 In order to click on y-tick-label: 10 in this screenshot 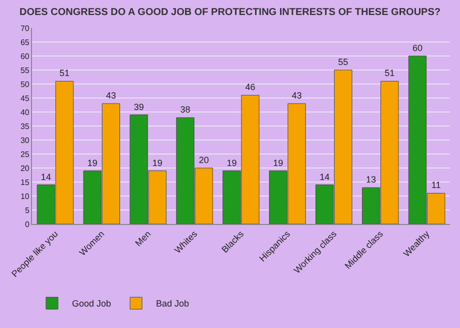, I will do `click(25, 196)`.